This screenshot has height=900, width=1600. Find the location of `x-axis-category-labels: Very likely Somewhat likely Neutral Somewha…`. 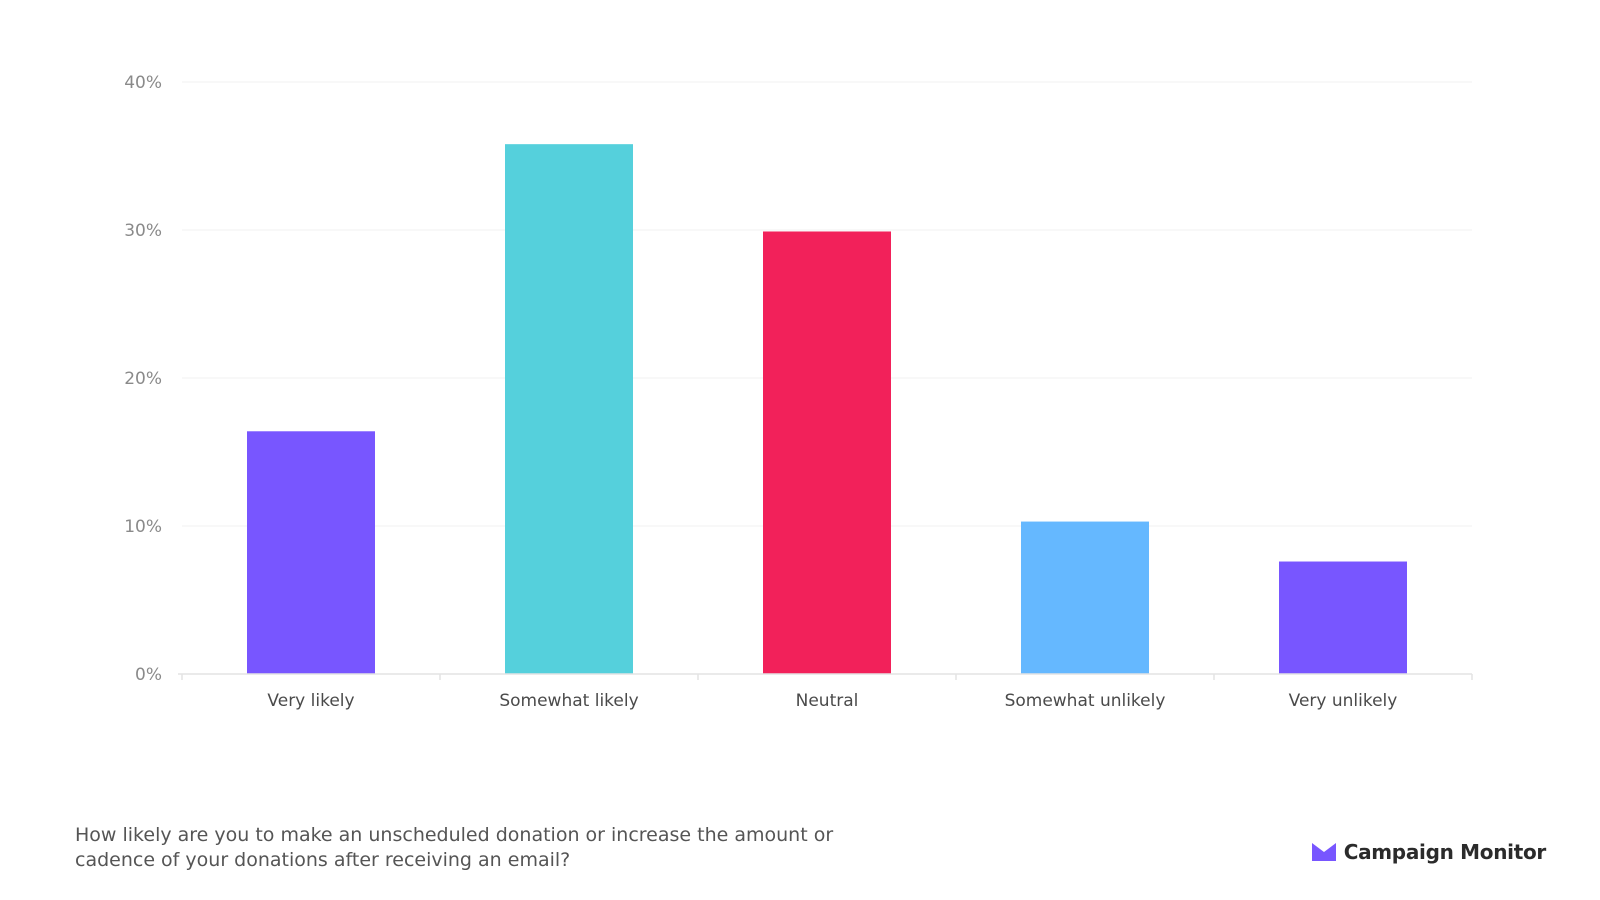

x-axis-category-labels: Very likely Somewhat likely Neutral Somewha… is located at coordinates (832, 701).